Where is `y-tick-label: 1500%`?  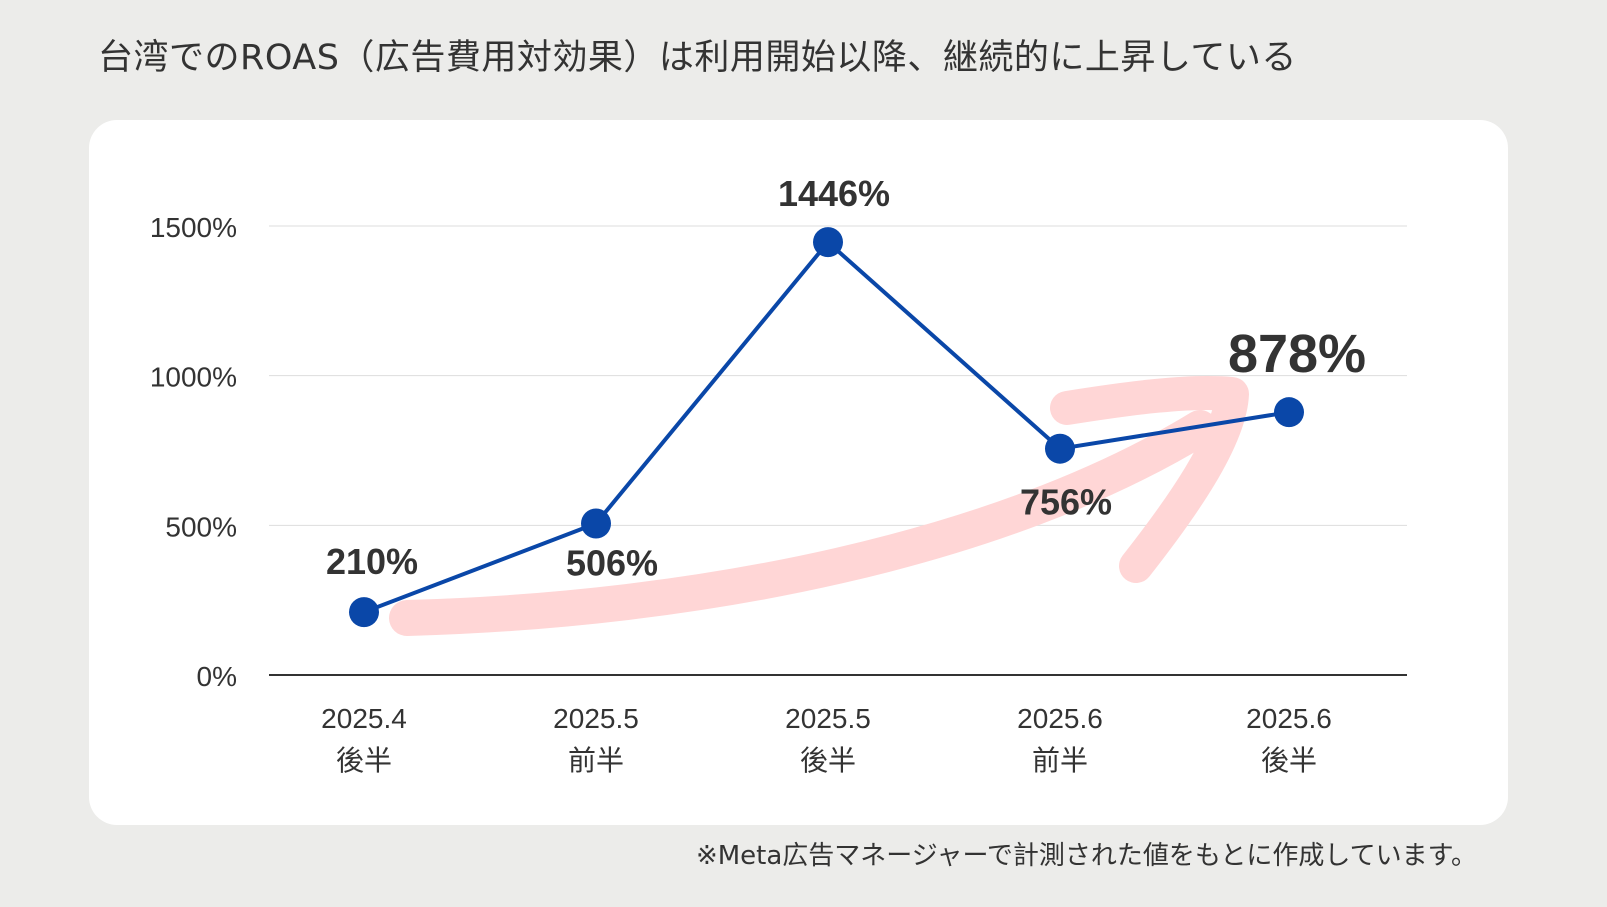
y-tick-label: 1500% is located at coordinates (193, 227).